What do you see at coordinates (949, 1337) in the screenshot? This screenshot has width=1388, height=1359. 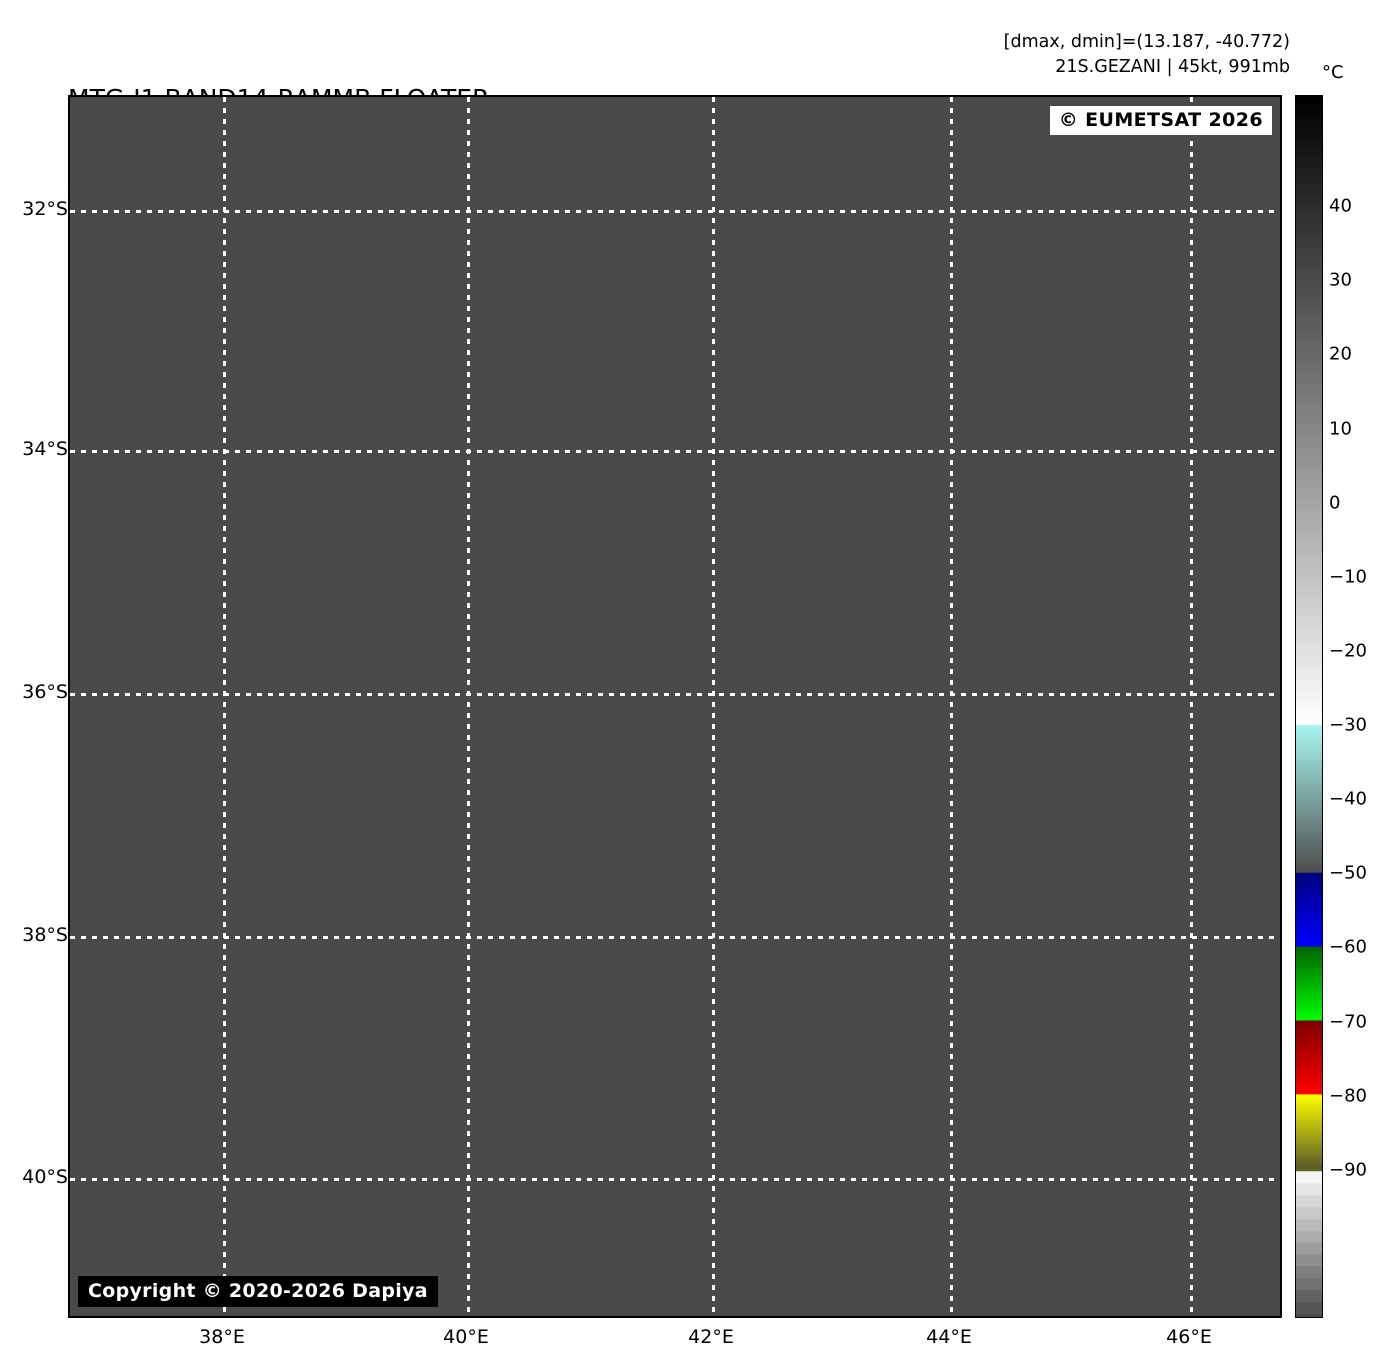 I see `x-tick-label: 44°E` at bounding box center [949, 1337].